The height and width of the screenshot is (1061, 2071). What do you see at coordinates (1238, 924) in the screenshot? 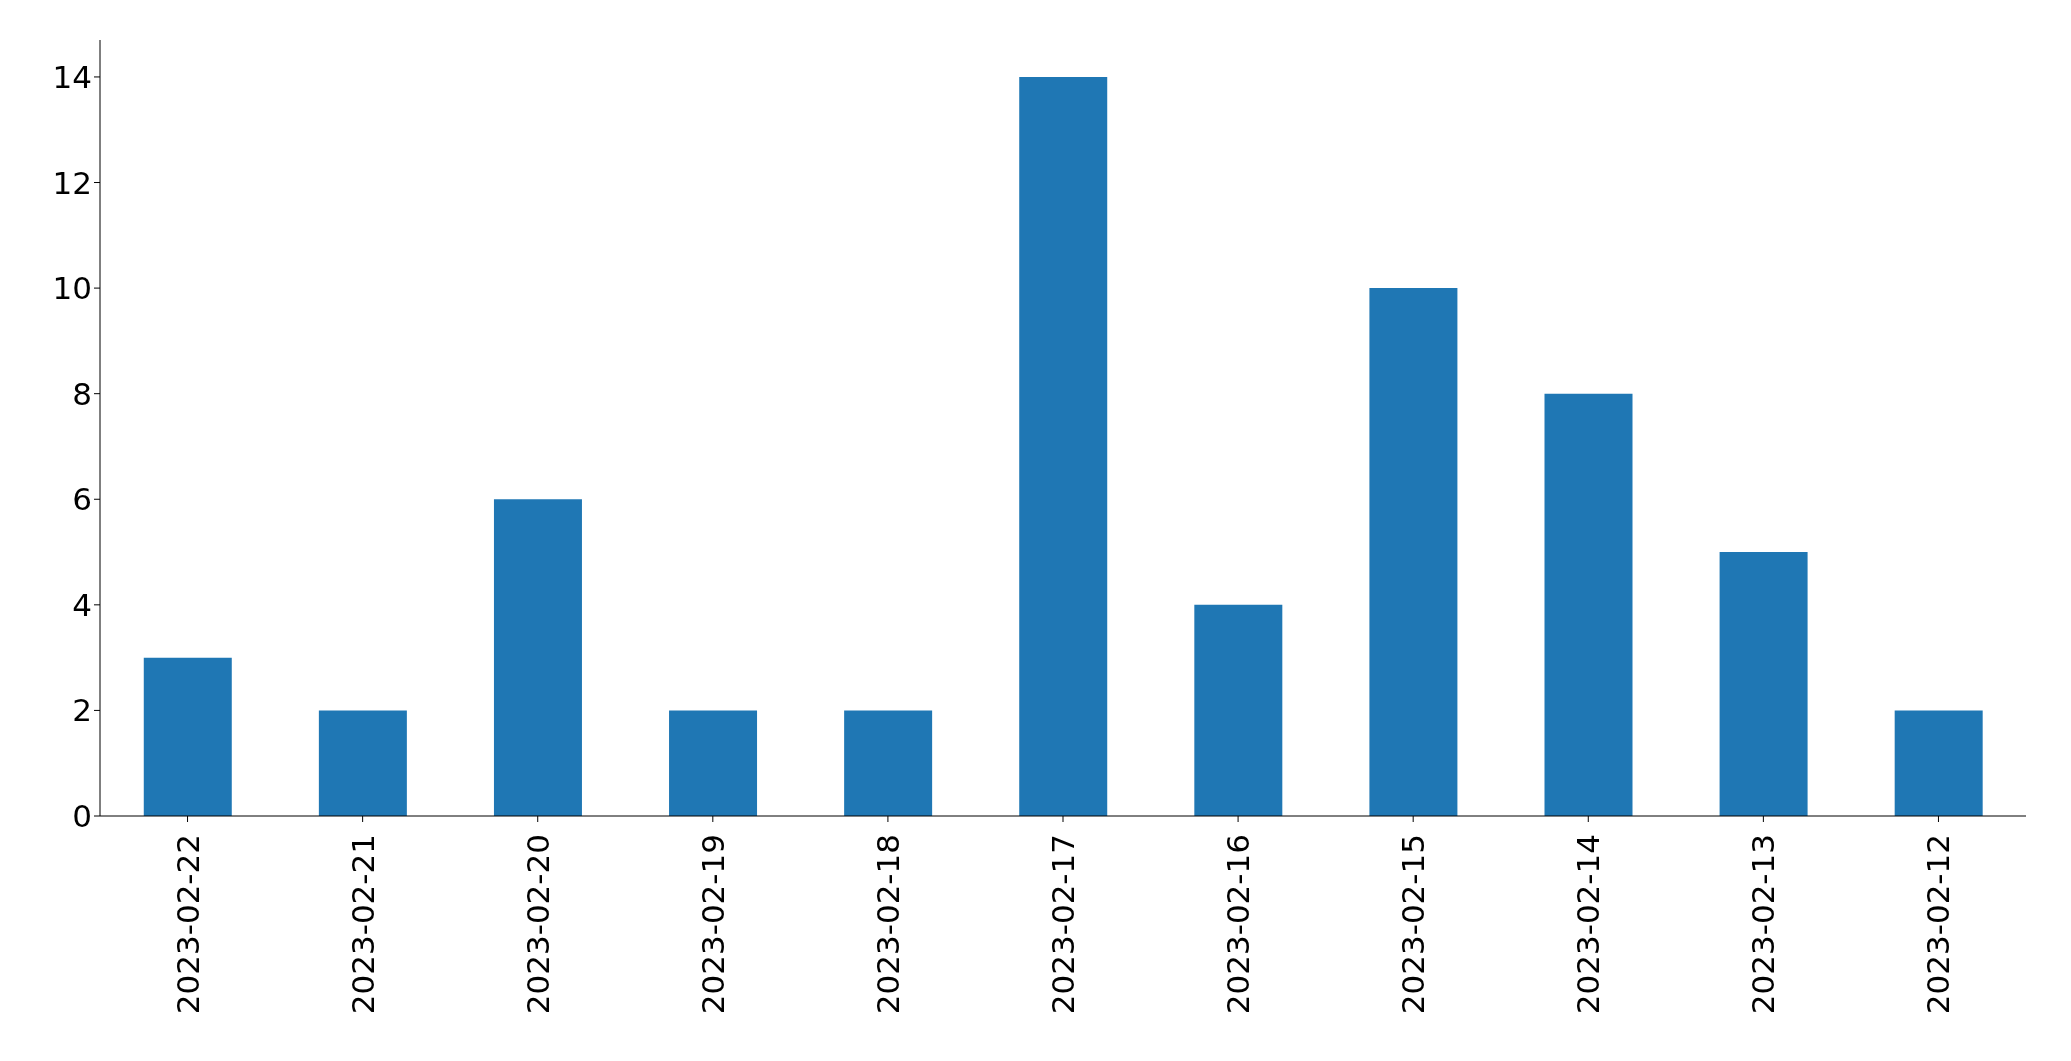
I see `x-tick-label: 2023-02-16` at bounding box center [1238, 924].